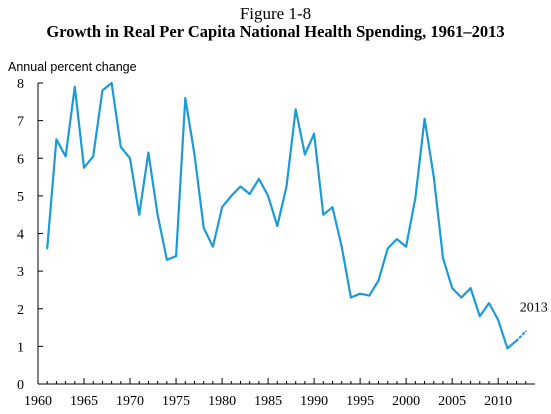 Image resolution: width=551 pixels, height=414 pixels. What do you see at coordinates (268, 401) in the screenshot?
I see `x-tick-label: 1985` at bounding box center [268, 401].